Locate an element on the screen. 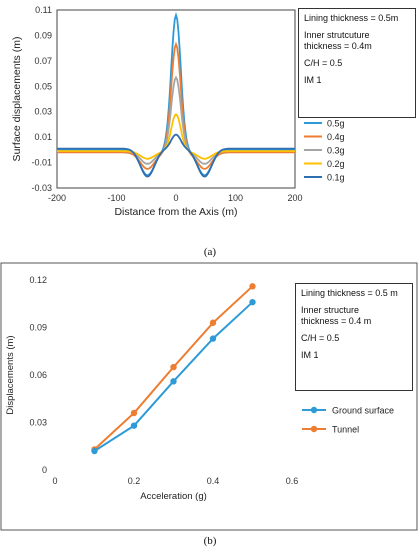  chart-b-y-tick-label: 0.09 is located at coordinates (38, 328).